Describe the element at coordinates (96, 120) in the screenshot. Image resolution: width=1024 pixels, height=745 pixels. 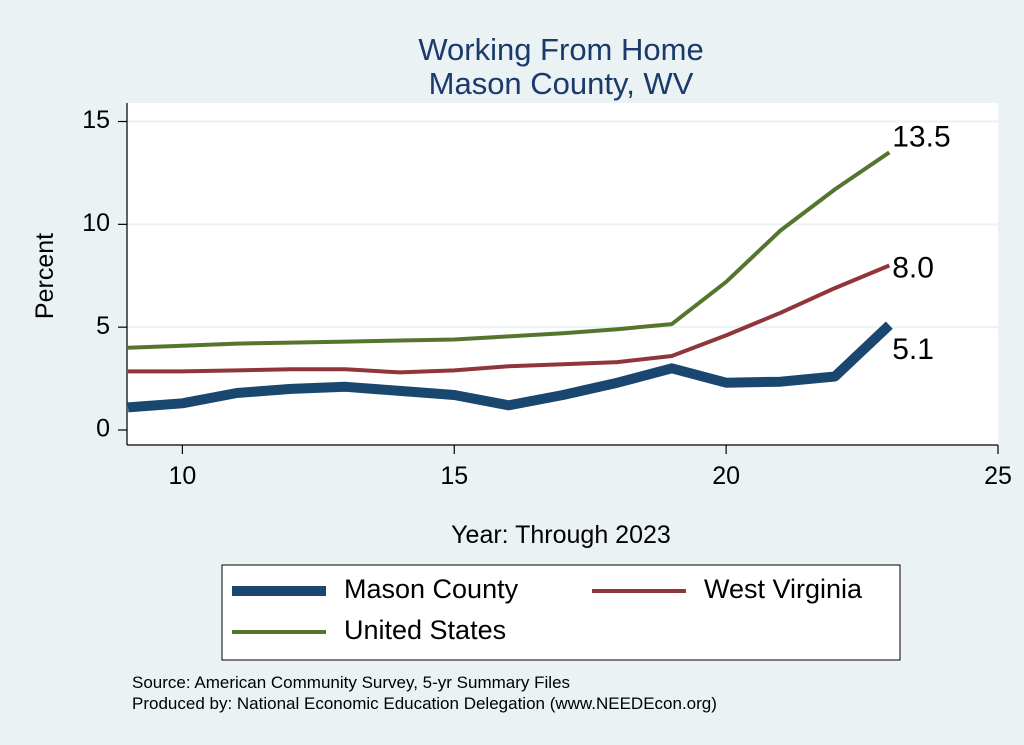
I see `y-tick-label: 15` at that location.